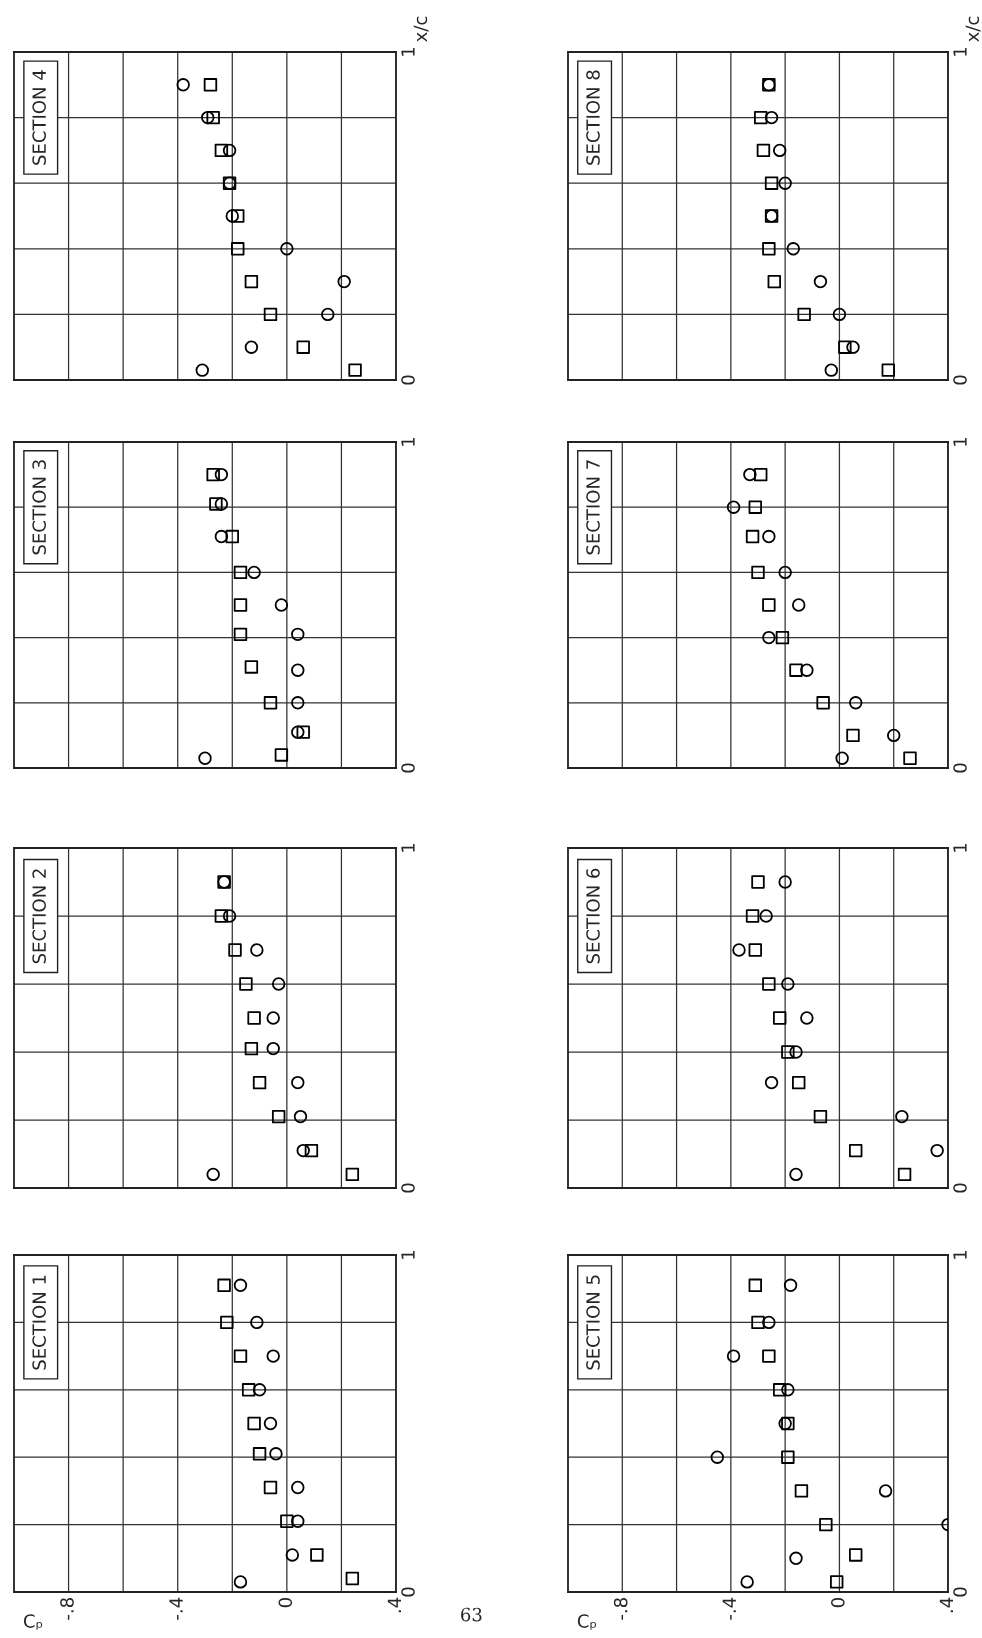 This screenshot has width=982, height=1638. I want to click on text: 63, so click(471, 1614).